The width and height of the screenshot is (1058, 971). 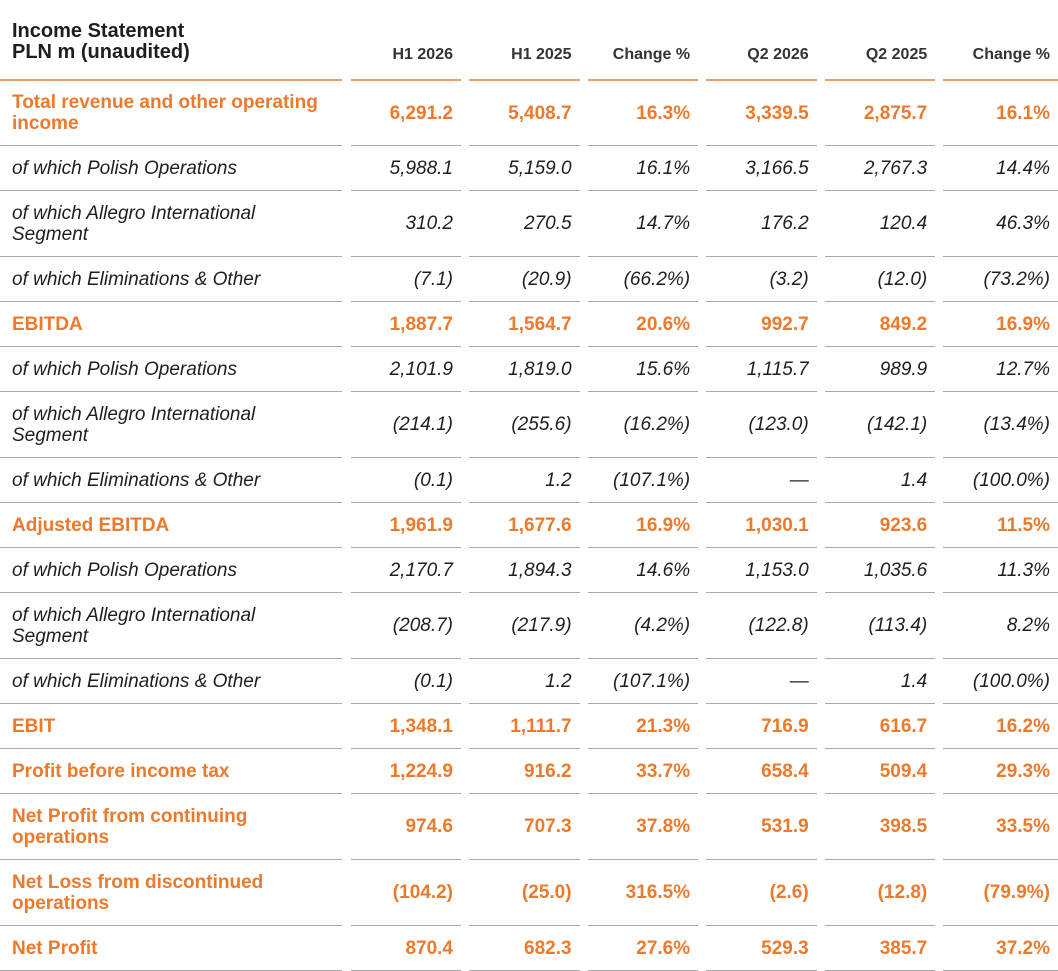 I want to click on row-label: Profit before income tax, so click(x=171, y=771).